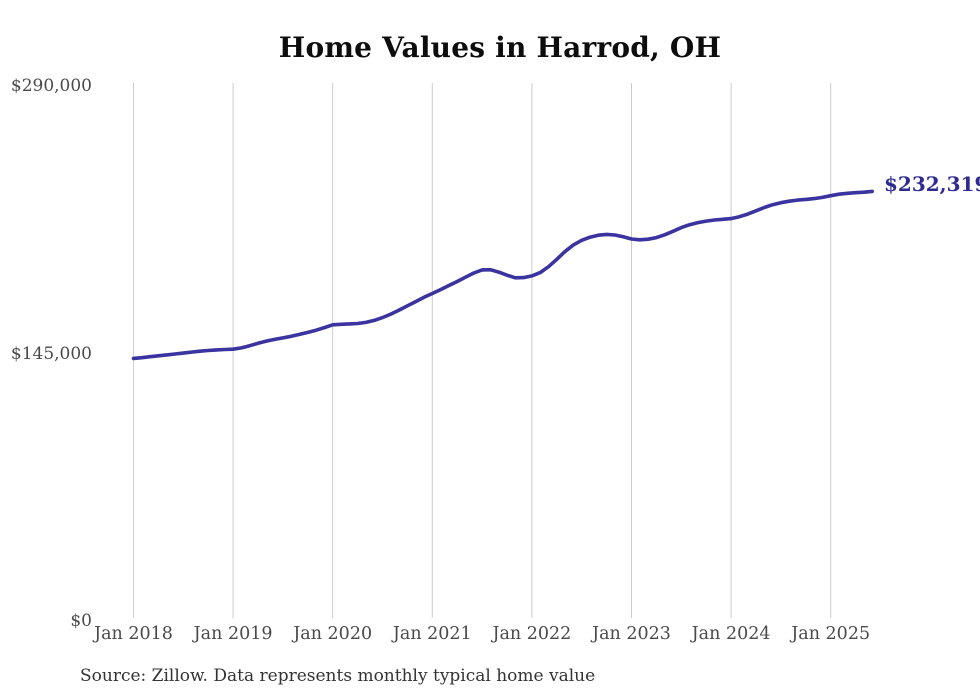 The image size is (980, 699). I want to click on x-axis-label: Jan 2020, so click(333, 634).